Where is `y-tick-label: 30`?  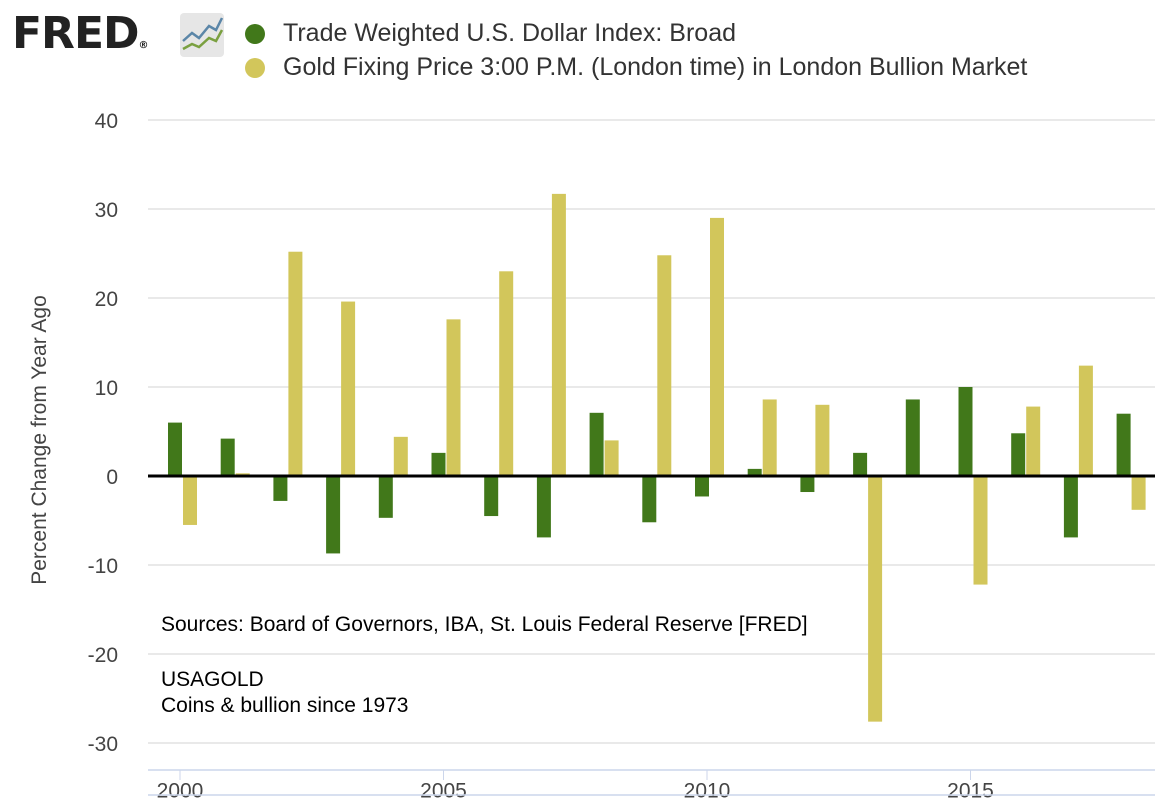
y-tick-label: 30 is located at coordinates (106, 210).